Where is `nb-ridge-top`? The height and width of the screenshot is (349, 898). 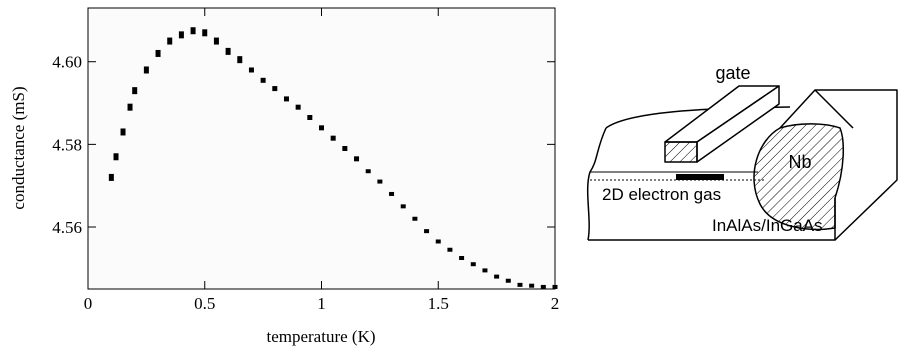 nb-ridge-top is located at coordinates (838, 112).